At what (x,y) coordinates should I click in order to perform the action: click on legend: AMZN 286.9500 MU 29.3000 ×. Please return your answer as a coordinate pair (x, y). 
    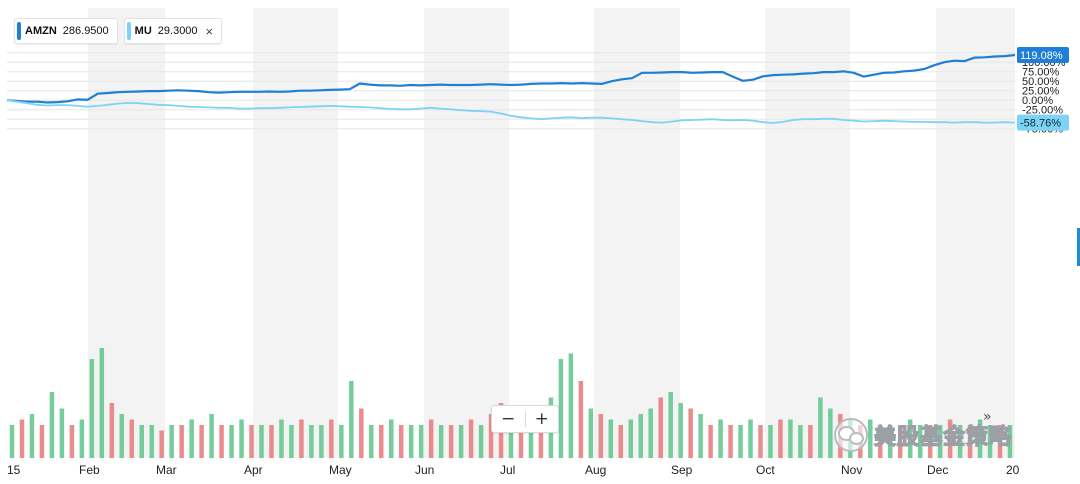
    Looking at the image, I should click on (118, 31).